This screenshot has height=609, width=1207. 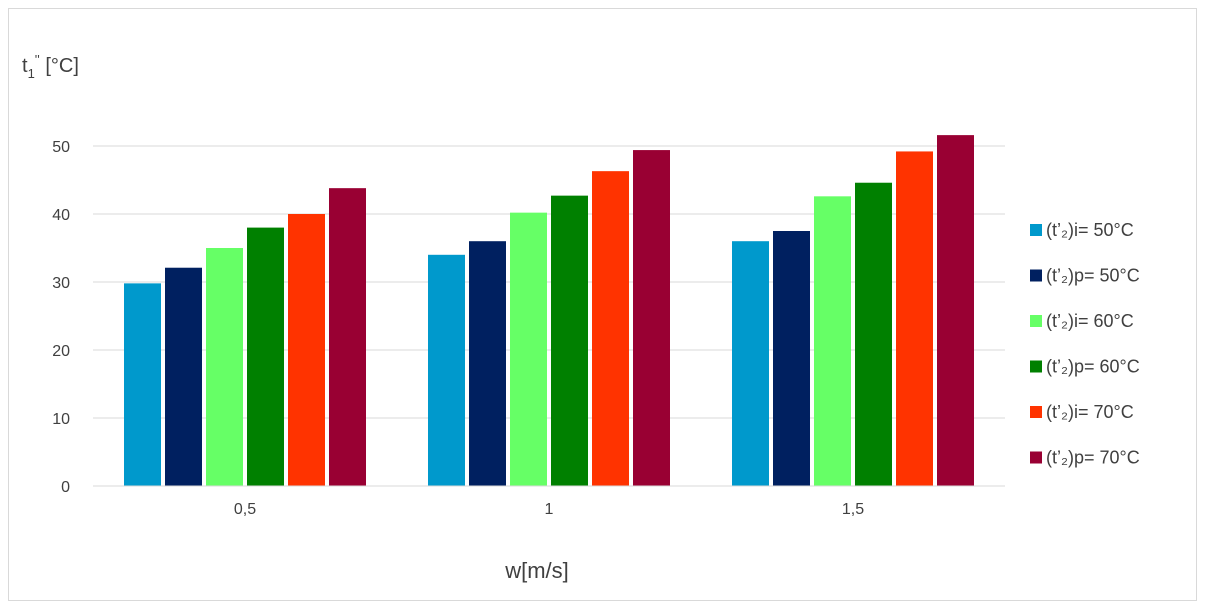 What do you see at coordinates (1093, 276) in the screenshot?
I see `legend-label: (t’₂)p= 50°C` at bounding box center [1093, 276].